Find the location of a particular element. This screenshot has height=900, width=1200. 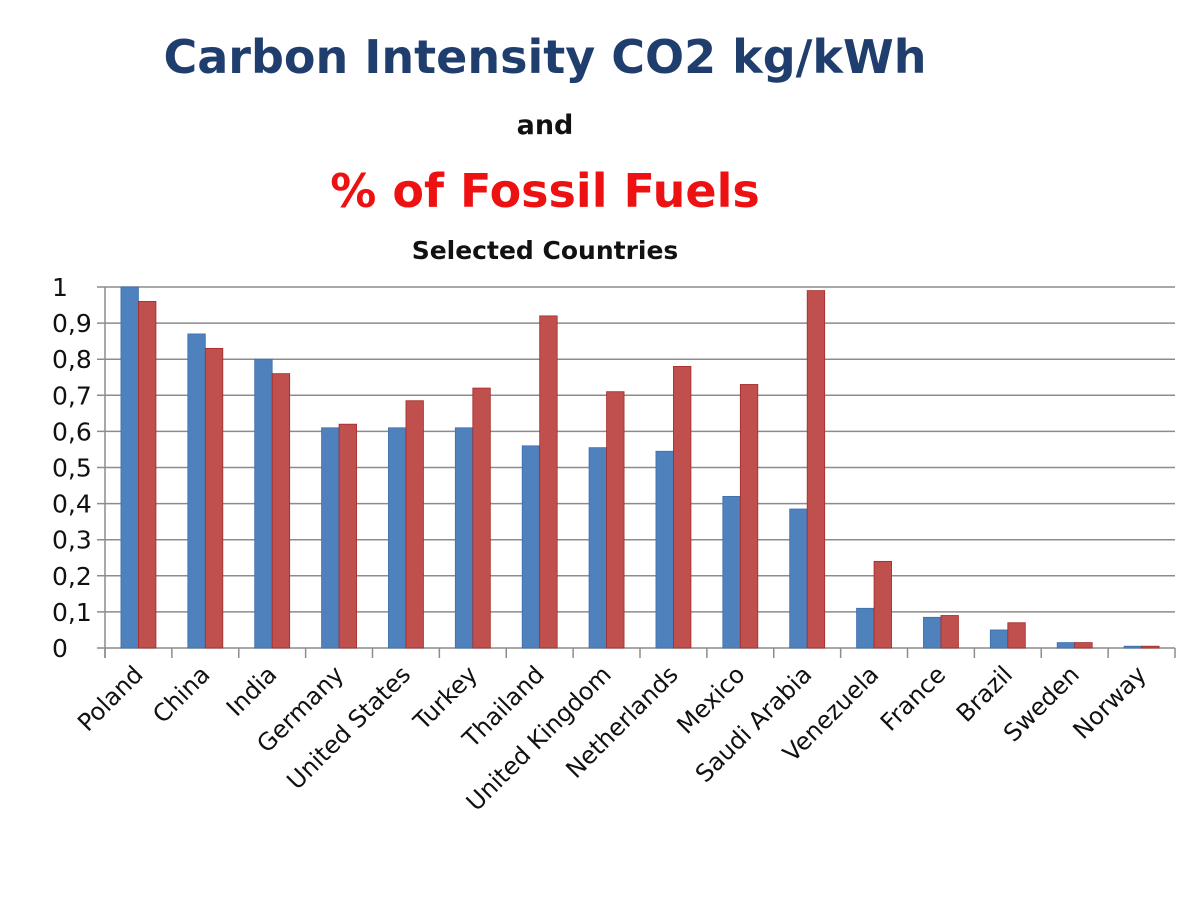

x-tick-label: France is located at coordinates (913, 698).